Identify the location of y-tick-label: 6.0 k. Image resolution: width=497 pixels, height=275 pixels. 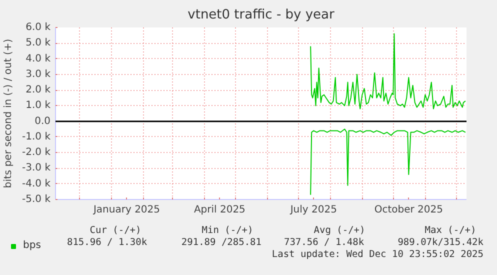
(38, 27).